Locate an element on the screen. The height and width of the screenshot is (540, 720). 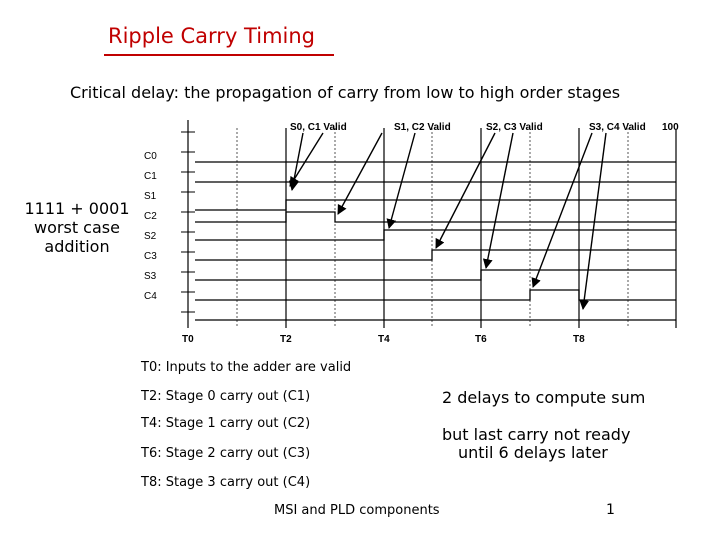
note-t0: T0: Inputs to the adder are valid is located at coordinates (246, 367).